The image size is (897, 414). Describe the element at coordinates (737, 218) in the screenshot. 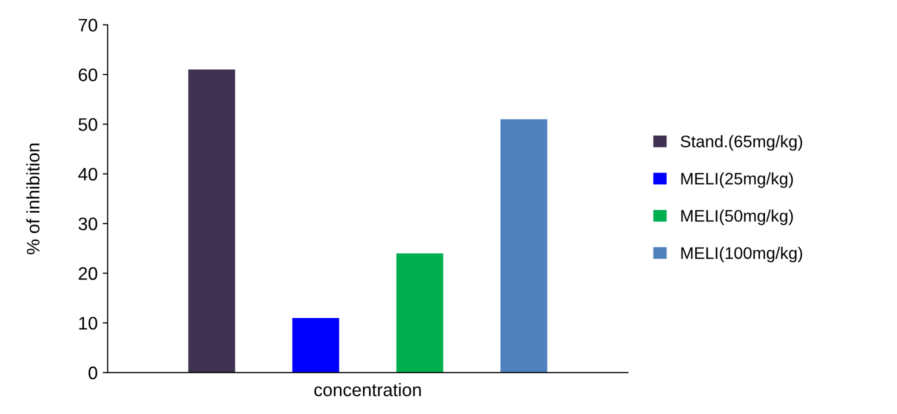

I see `legend-label: MELI(50mg/kg)` at that location.